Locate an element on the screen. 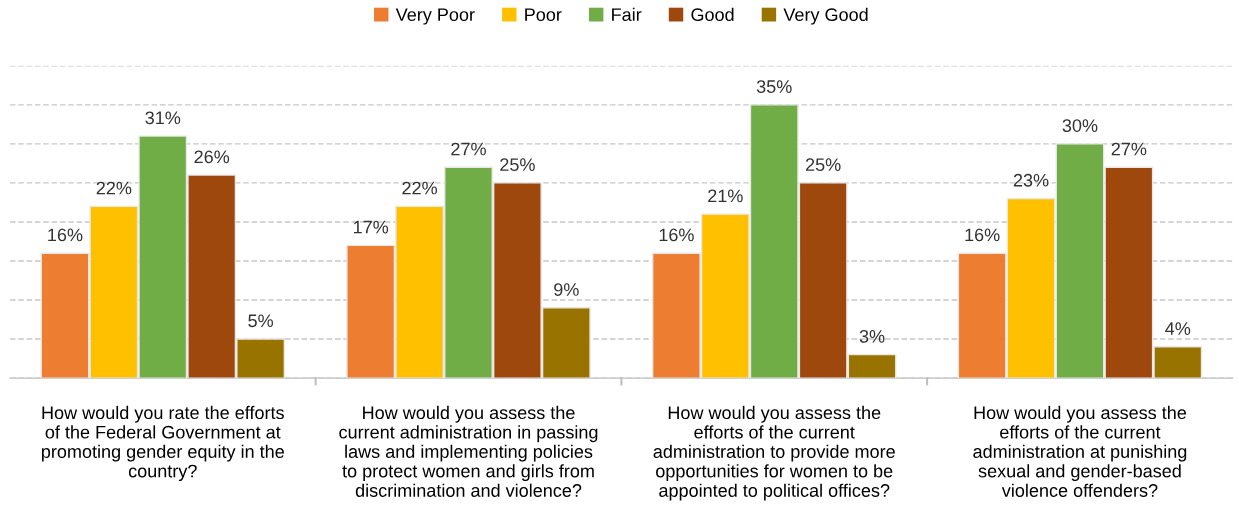  x-tick-label: How would you rate the efforts of the Federal Government at promoting gender equity in the country? is located at coordinates (162, 443).